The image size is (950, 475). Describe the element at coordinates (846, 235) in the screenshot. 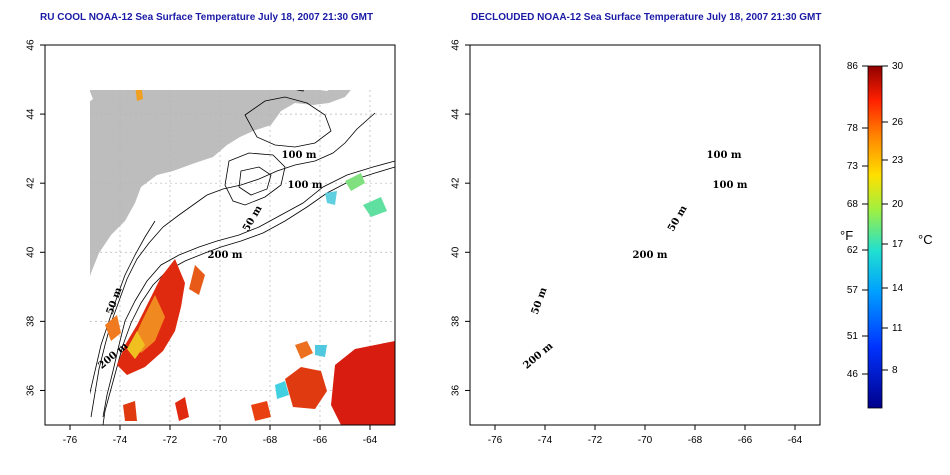

I see `fahrenheit-unit: °F` at that location.